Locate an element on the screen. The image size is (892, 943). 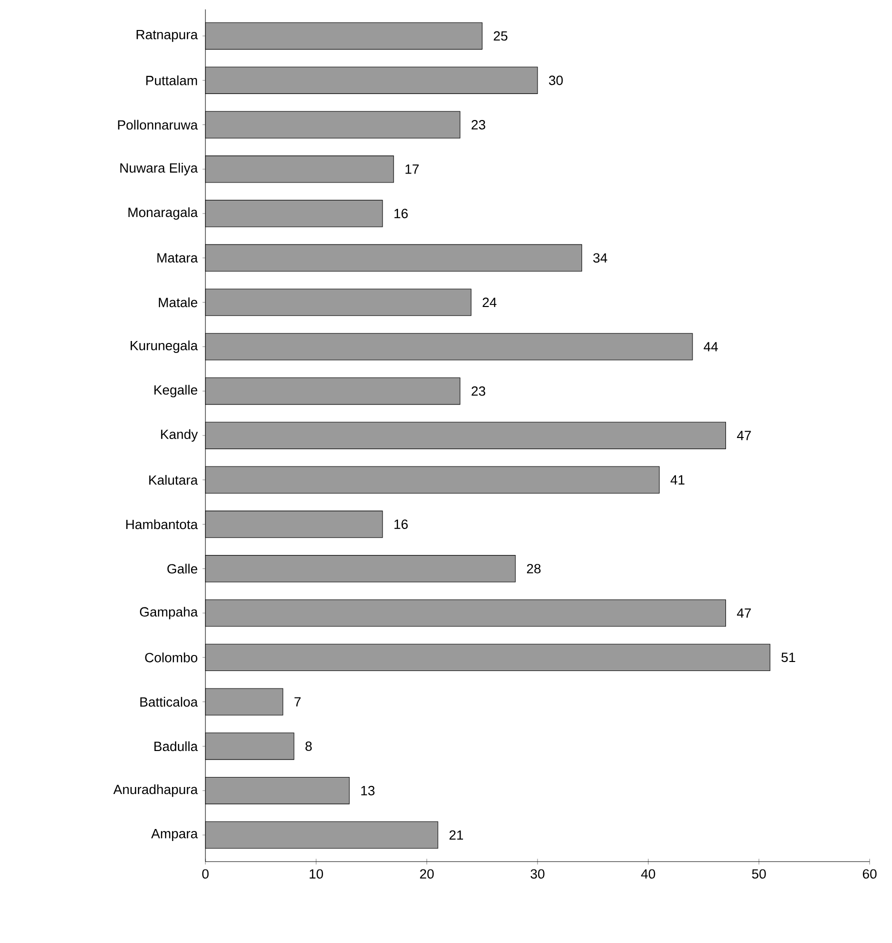
y-tick-label: Badulla is located at coordinates (176, 746).